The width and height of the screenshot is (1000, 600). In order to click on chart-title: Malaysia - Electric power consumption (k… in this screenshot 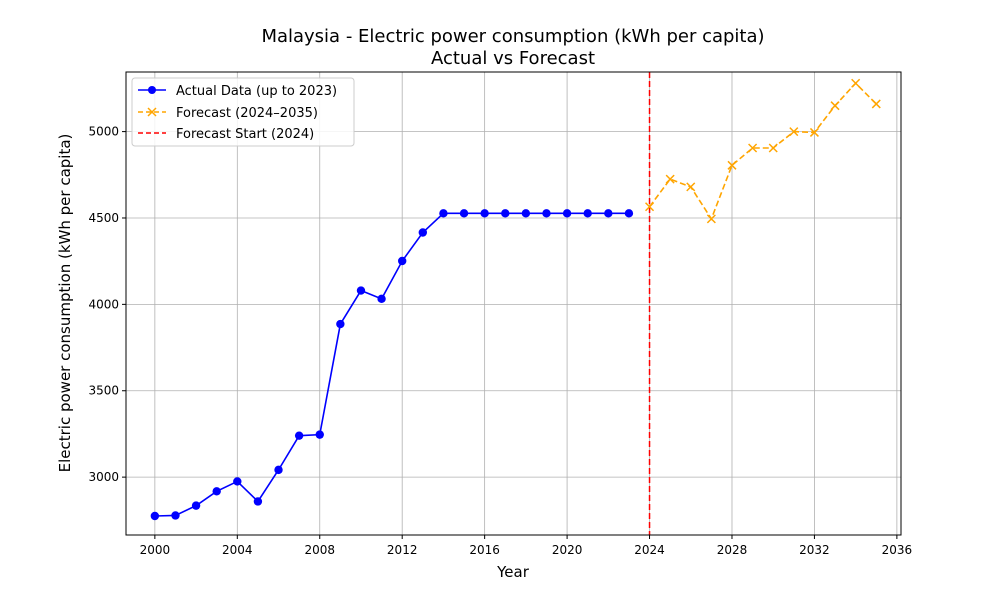, I will do `click(512, 36)`.